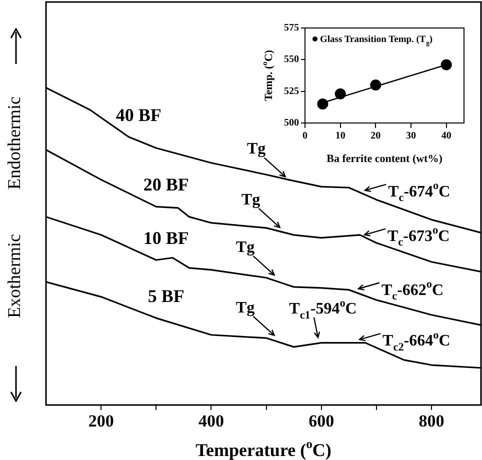 The height and width of the screenshot is (460, 482). Describe the element at coordinates (14, 143) in the screenshot. I see `text: Endothermic` at that location.